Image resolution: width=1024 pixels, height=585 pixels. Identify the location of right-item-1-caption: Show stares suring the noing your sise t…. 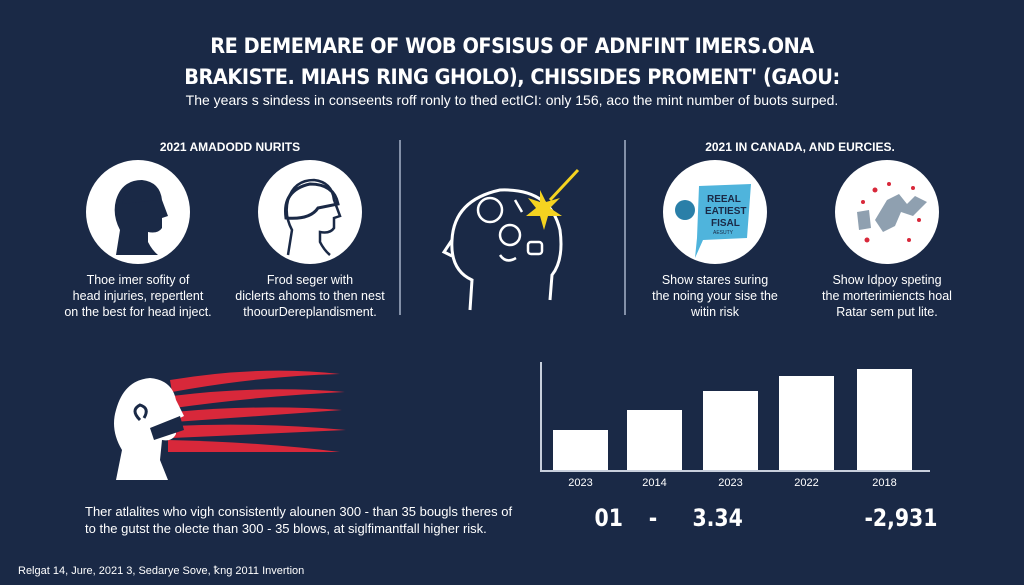
(715, 296).